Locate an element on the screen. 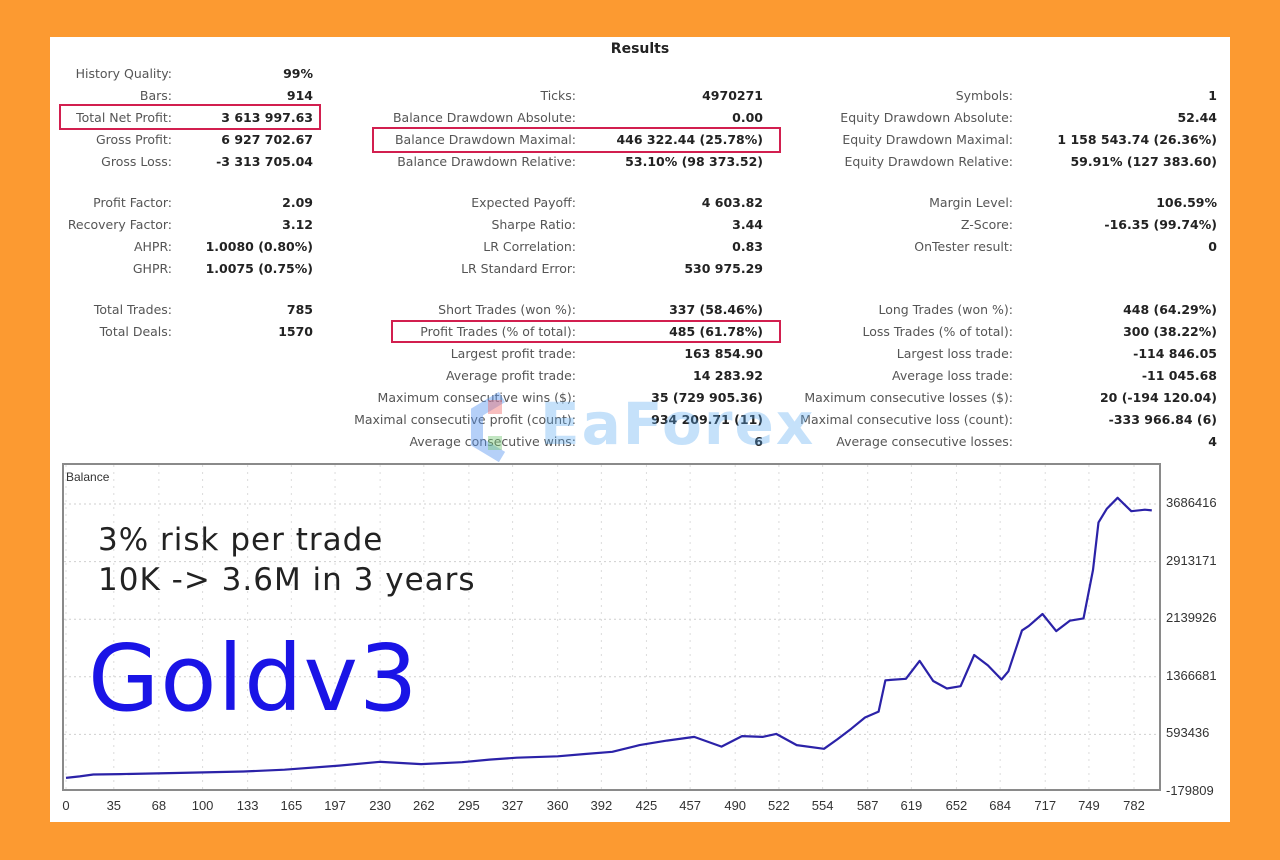  highlight-total-net-profit is located at coordinates (190, 117).